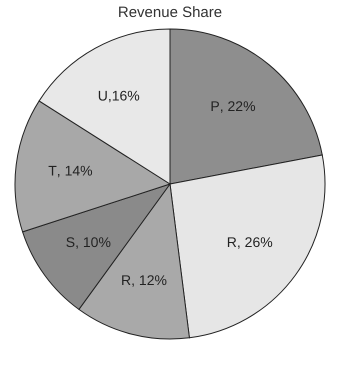  I want to click on data-label: , 26%, so click(254, 242).